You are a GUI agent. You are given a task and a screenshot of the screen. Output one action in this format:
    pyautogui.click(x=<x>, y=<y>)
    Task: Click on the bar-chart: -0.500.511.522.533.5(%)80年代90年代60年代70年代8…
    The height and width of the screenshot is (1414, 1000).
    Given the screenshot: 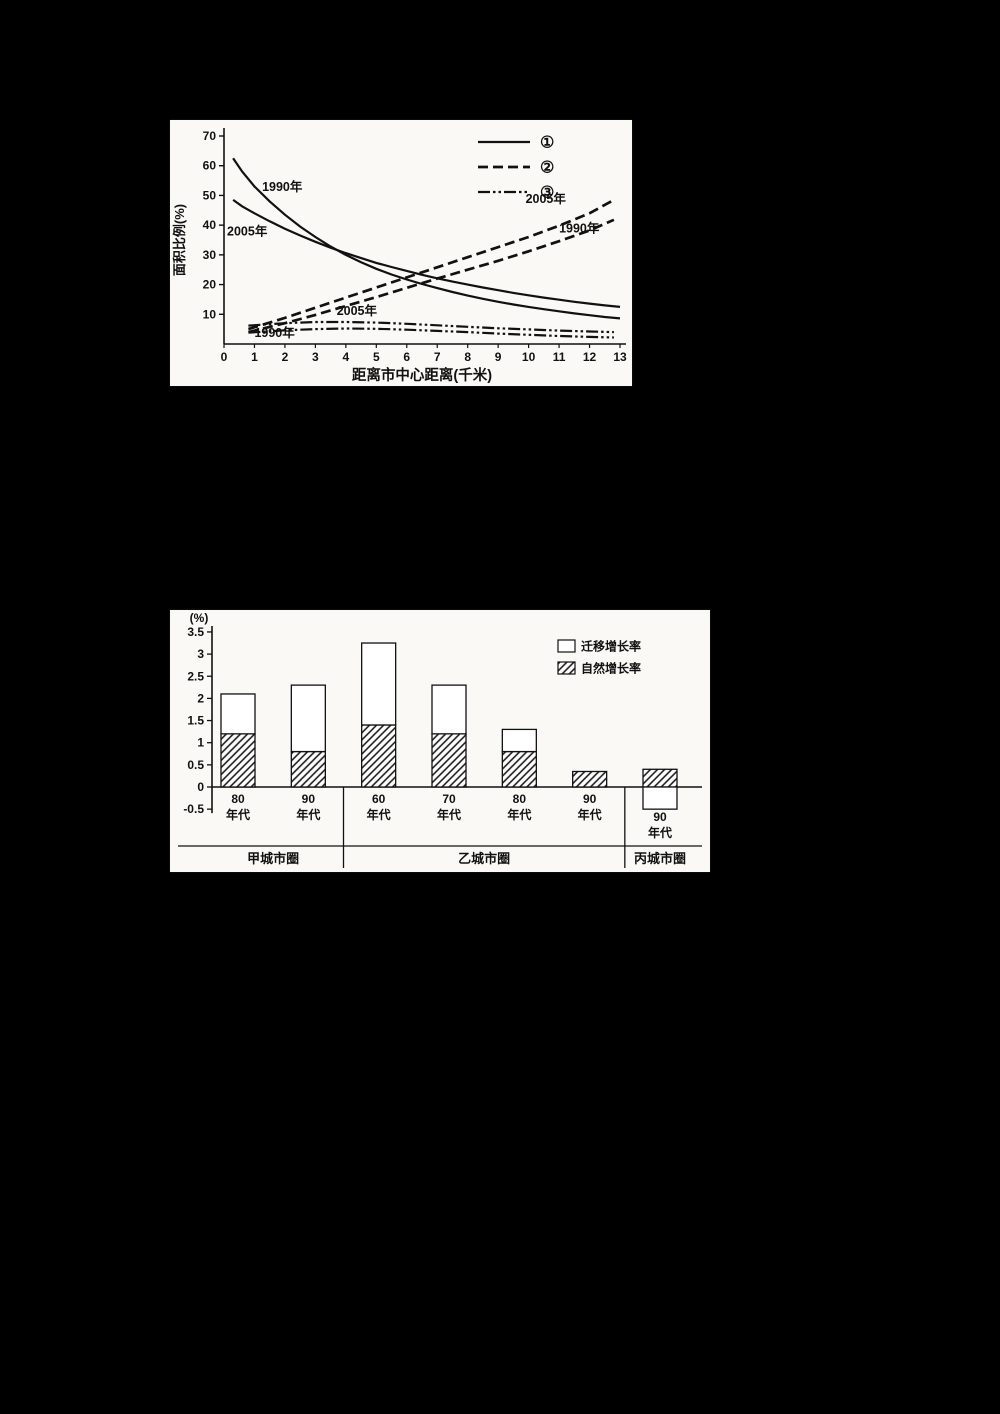 What is the action you would take?
    pyautogui.click(x=440, y=739)
    